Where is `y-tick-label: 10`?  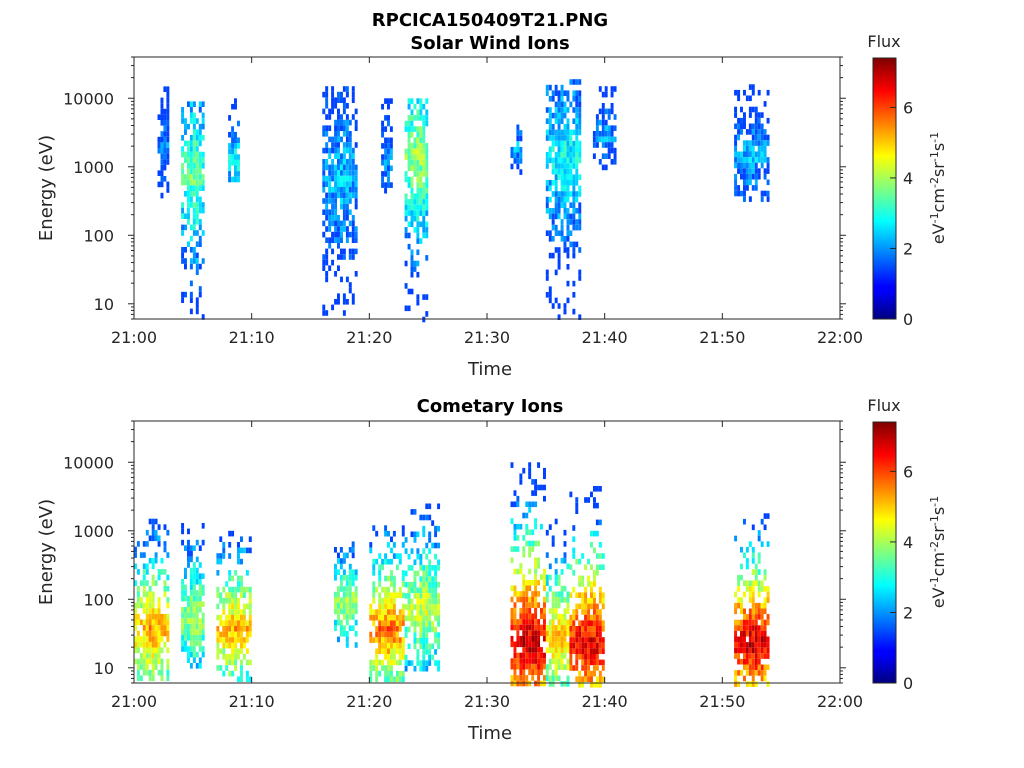 y-tick-label: 10 is located at coordinates (104, 304).